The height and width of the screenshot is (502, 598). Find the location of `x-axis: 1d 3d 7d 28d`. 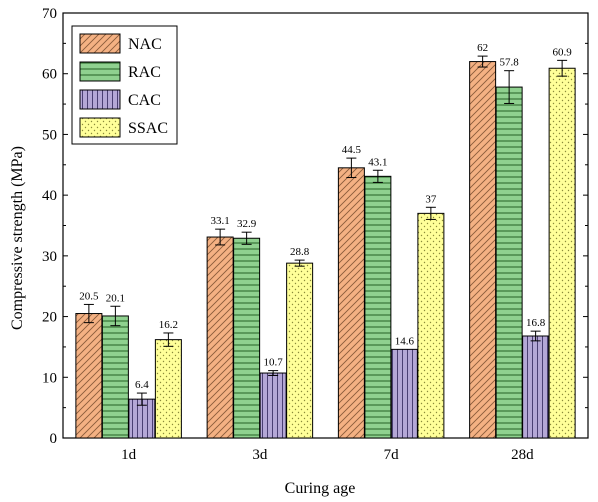

x-axis: 1d 3d 7d 28d is located at coordinates (327, 448).